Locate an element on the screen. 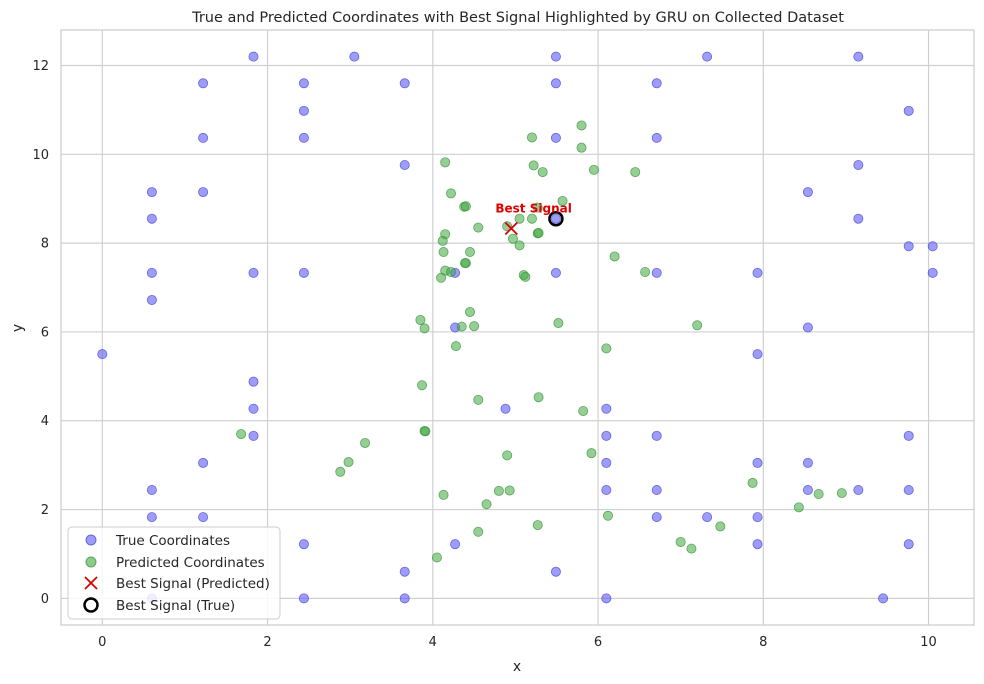 This screenshot has height=684, width=984. legend-best-predicted-x-icon is located at coordinates (91, 583).